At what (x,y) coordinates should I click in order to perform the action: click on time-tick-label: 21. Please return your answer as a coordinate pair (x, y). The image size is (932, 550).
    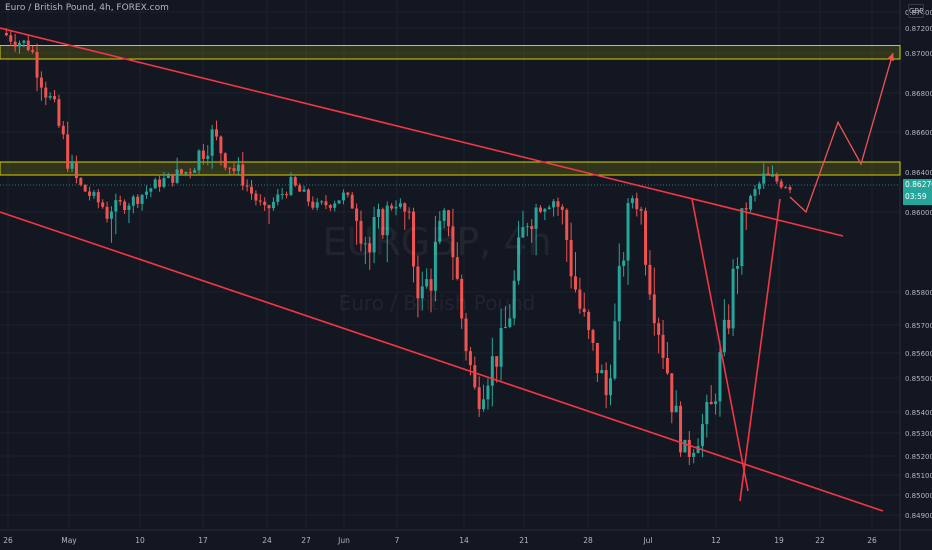
    Looking at the image, I should click on (524, 540).